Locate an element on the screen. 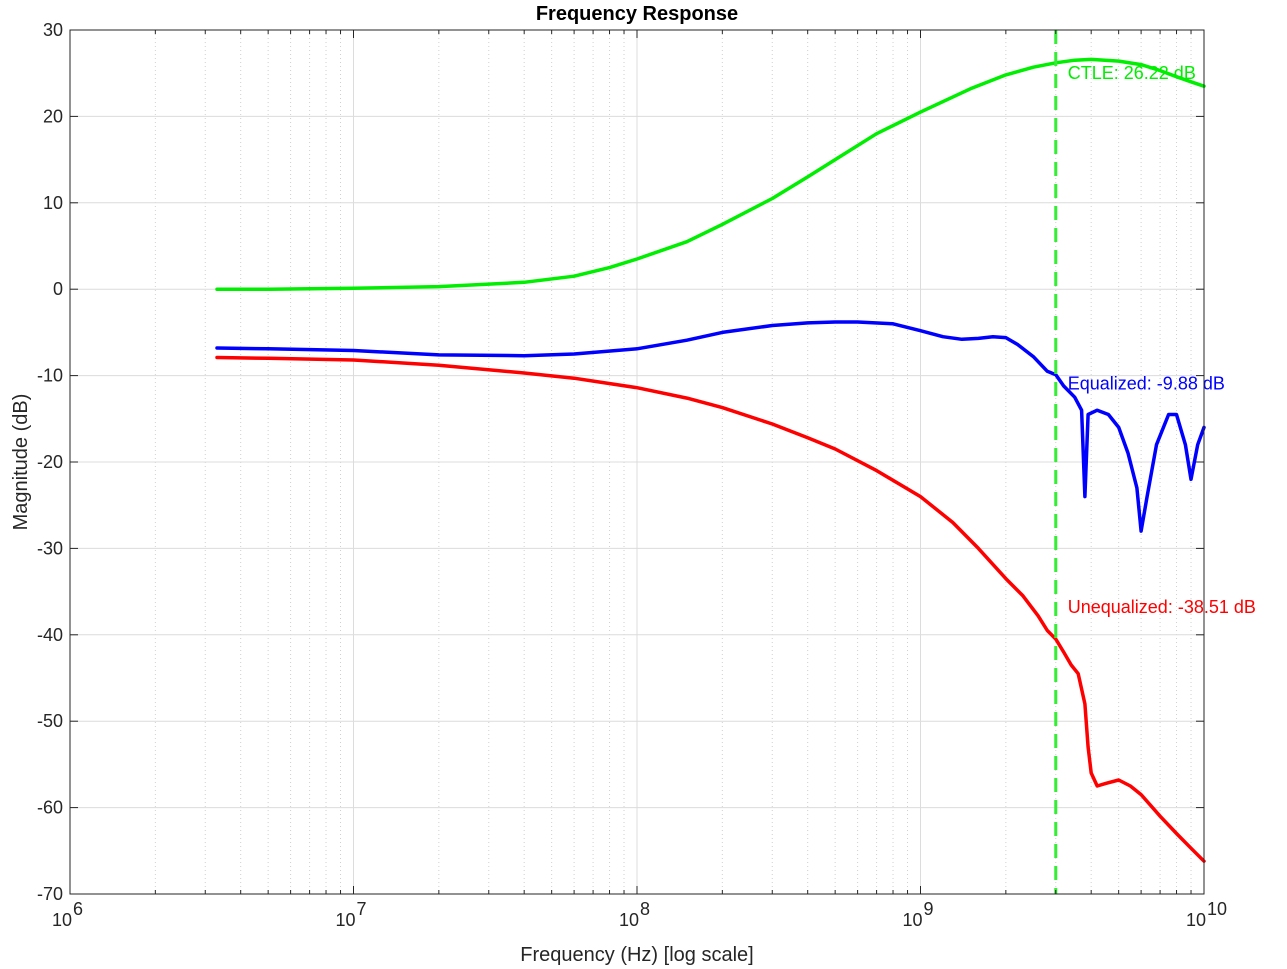 This screenshot has width=1287, height=969. y-tick-label: -10 is located at coordinates (50, 376).